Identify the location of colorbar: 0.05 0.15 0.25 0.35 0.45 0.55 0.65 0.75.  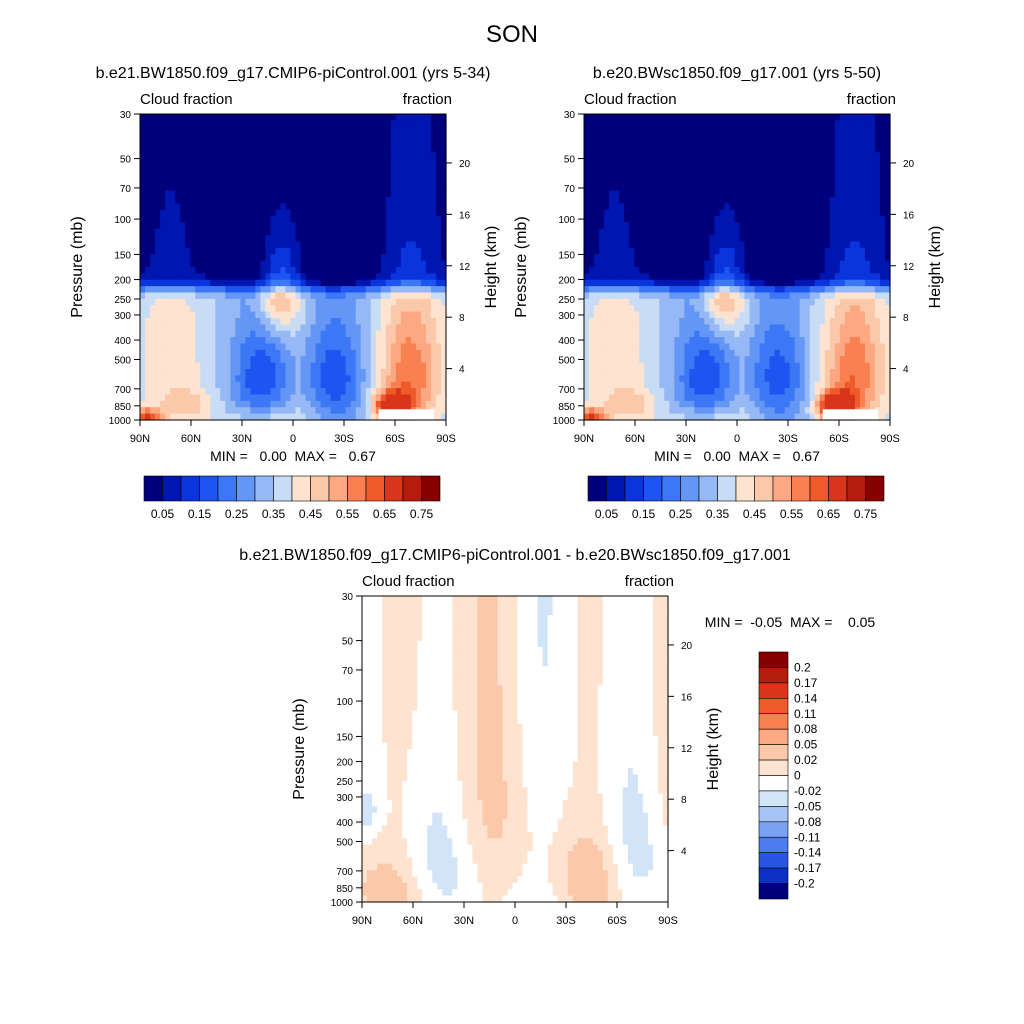
(292, 498).